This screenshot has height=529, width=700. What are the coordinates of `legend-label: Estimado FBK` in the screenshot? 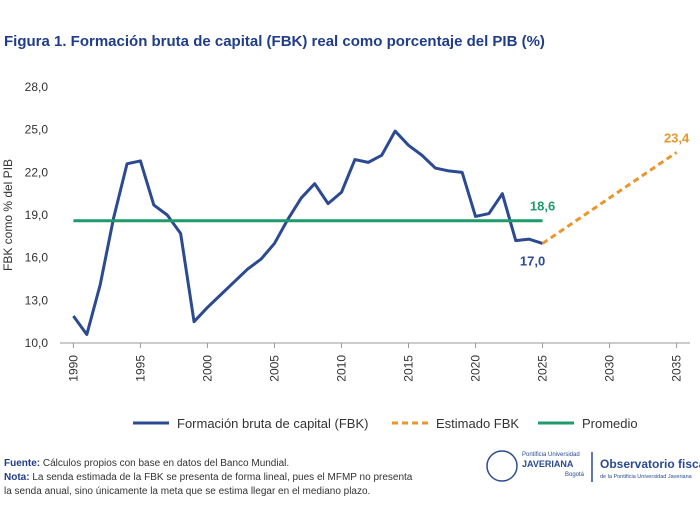 It's located at (477, 423).